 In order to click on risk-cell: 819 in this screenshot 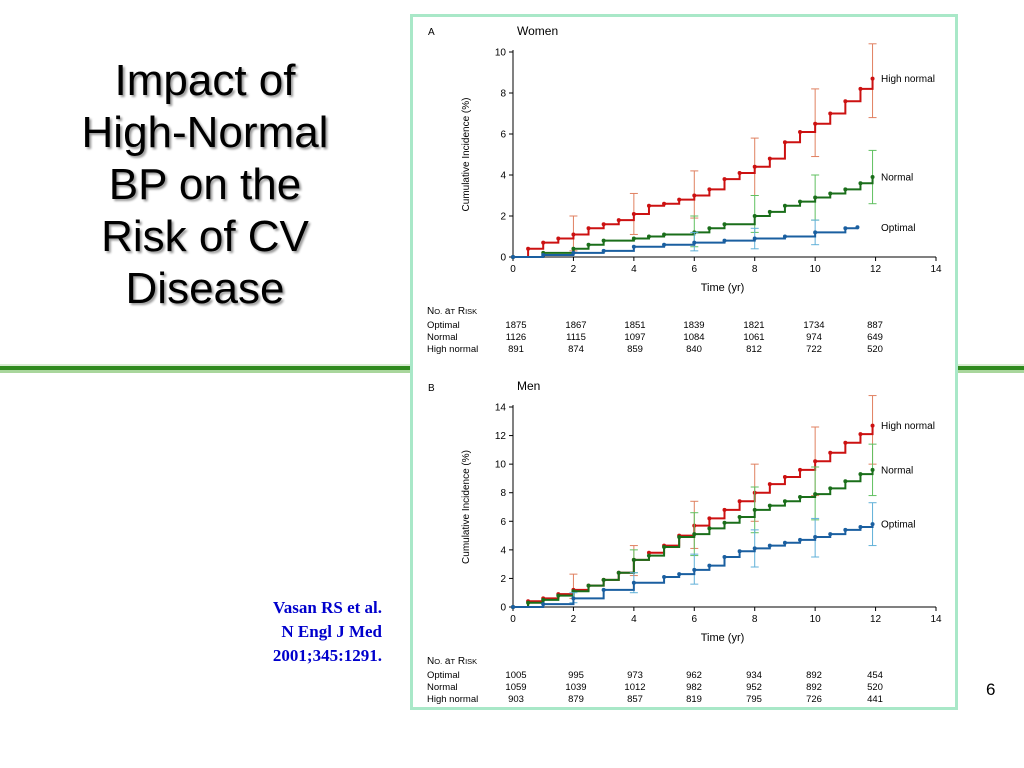, I will do `click(694, 699)`.